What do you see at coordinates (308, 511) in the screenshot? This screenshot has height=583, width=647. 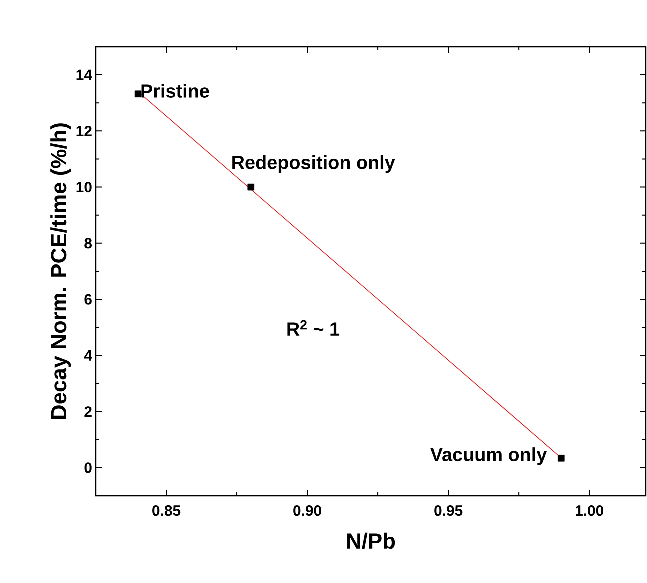 I see `x-tick-label: 0.90` at bounding box center [308, 511].